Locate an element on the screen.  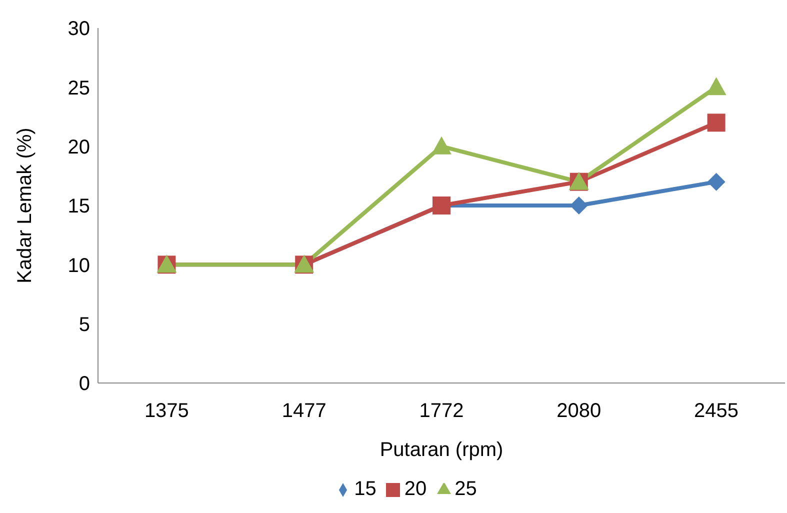
x-tick-label: 1772 is located at coordinates (441, 411).